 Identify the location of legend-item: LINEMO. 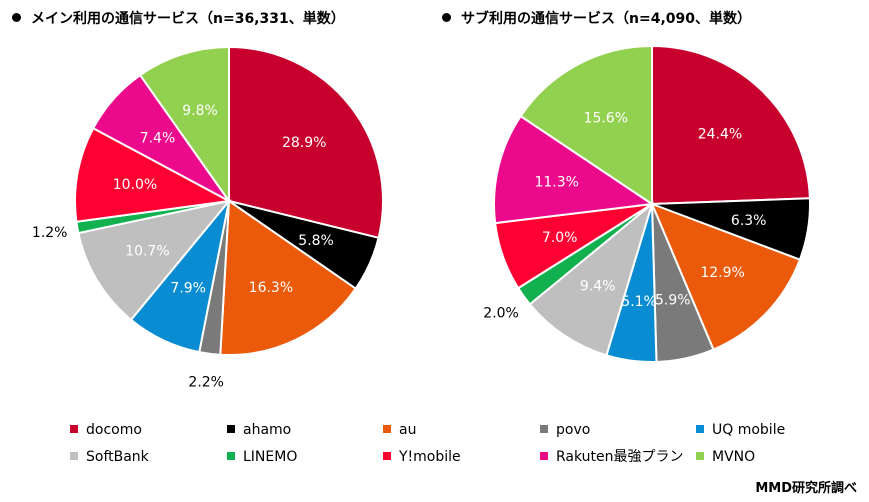
(262, 457).